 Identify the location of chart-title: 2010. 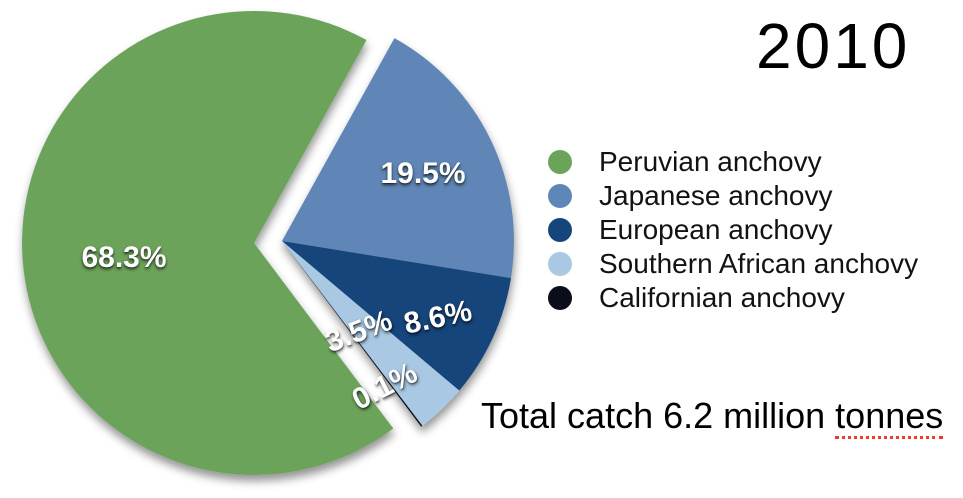
(833, 46).